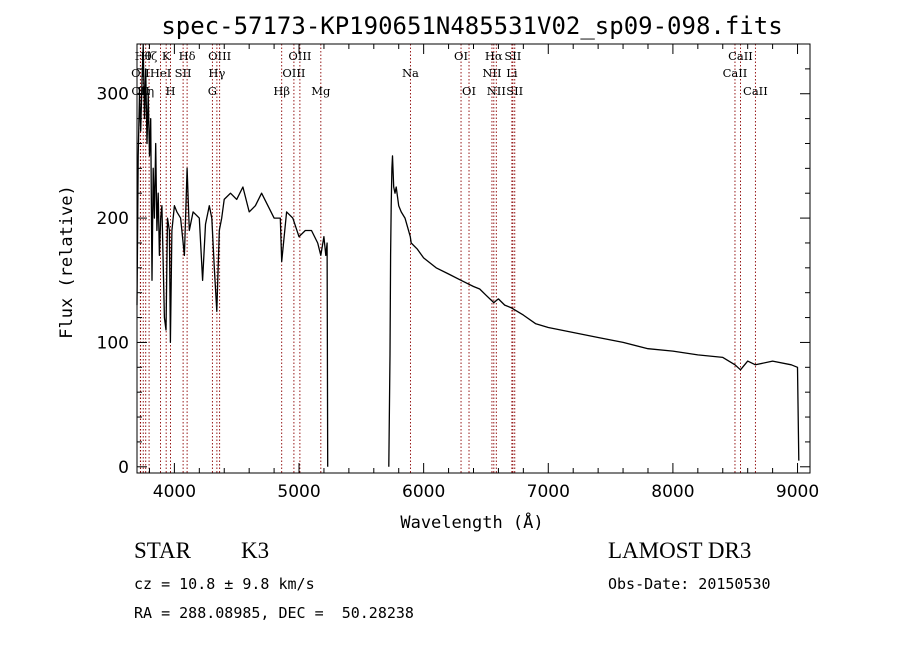 The image size is (900, 649). Describe the element at coordinates (174, 492) in the screenshot. I see `x-tick-label: 4000` at that location.